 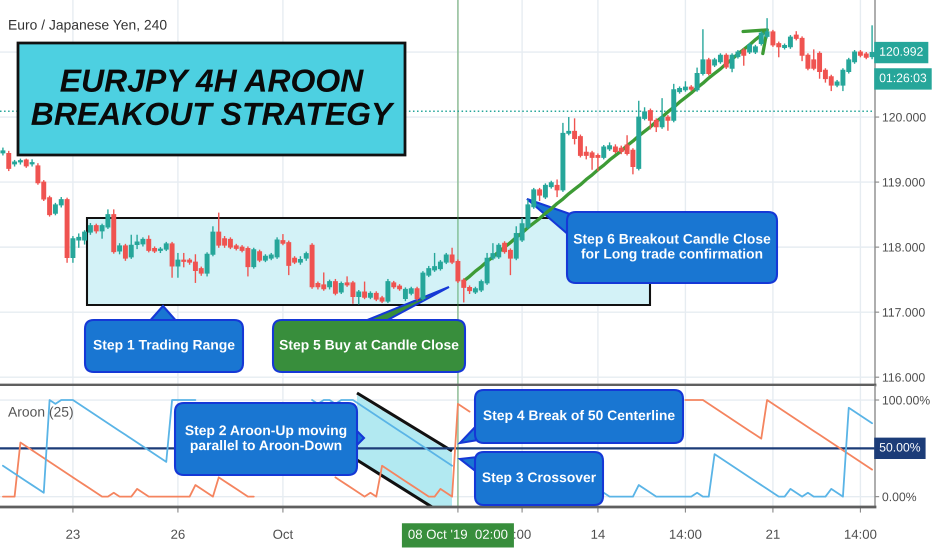 What do you see at coordinates (903, 312) in the screenshot?
I see `y-tick-label: 117.000` at bounding box center [903, 312].